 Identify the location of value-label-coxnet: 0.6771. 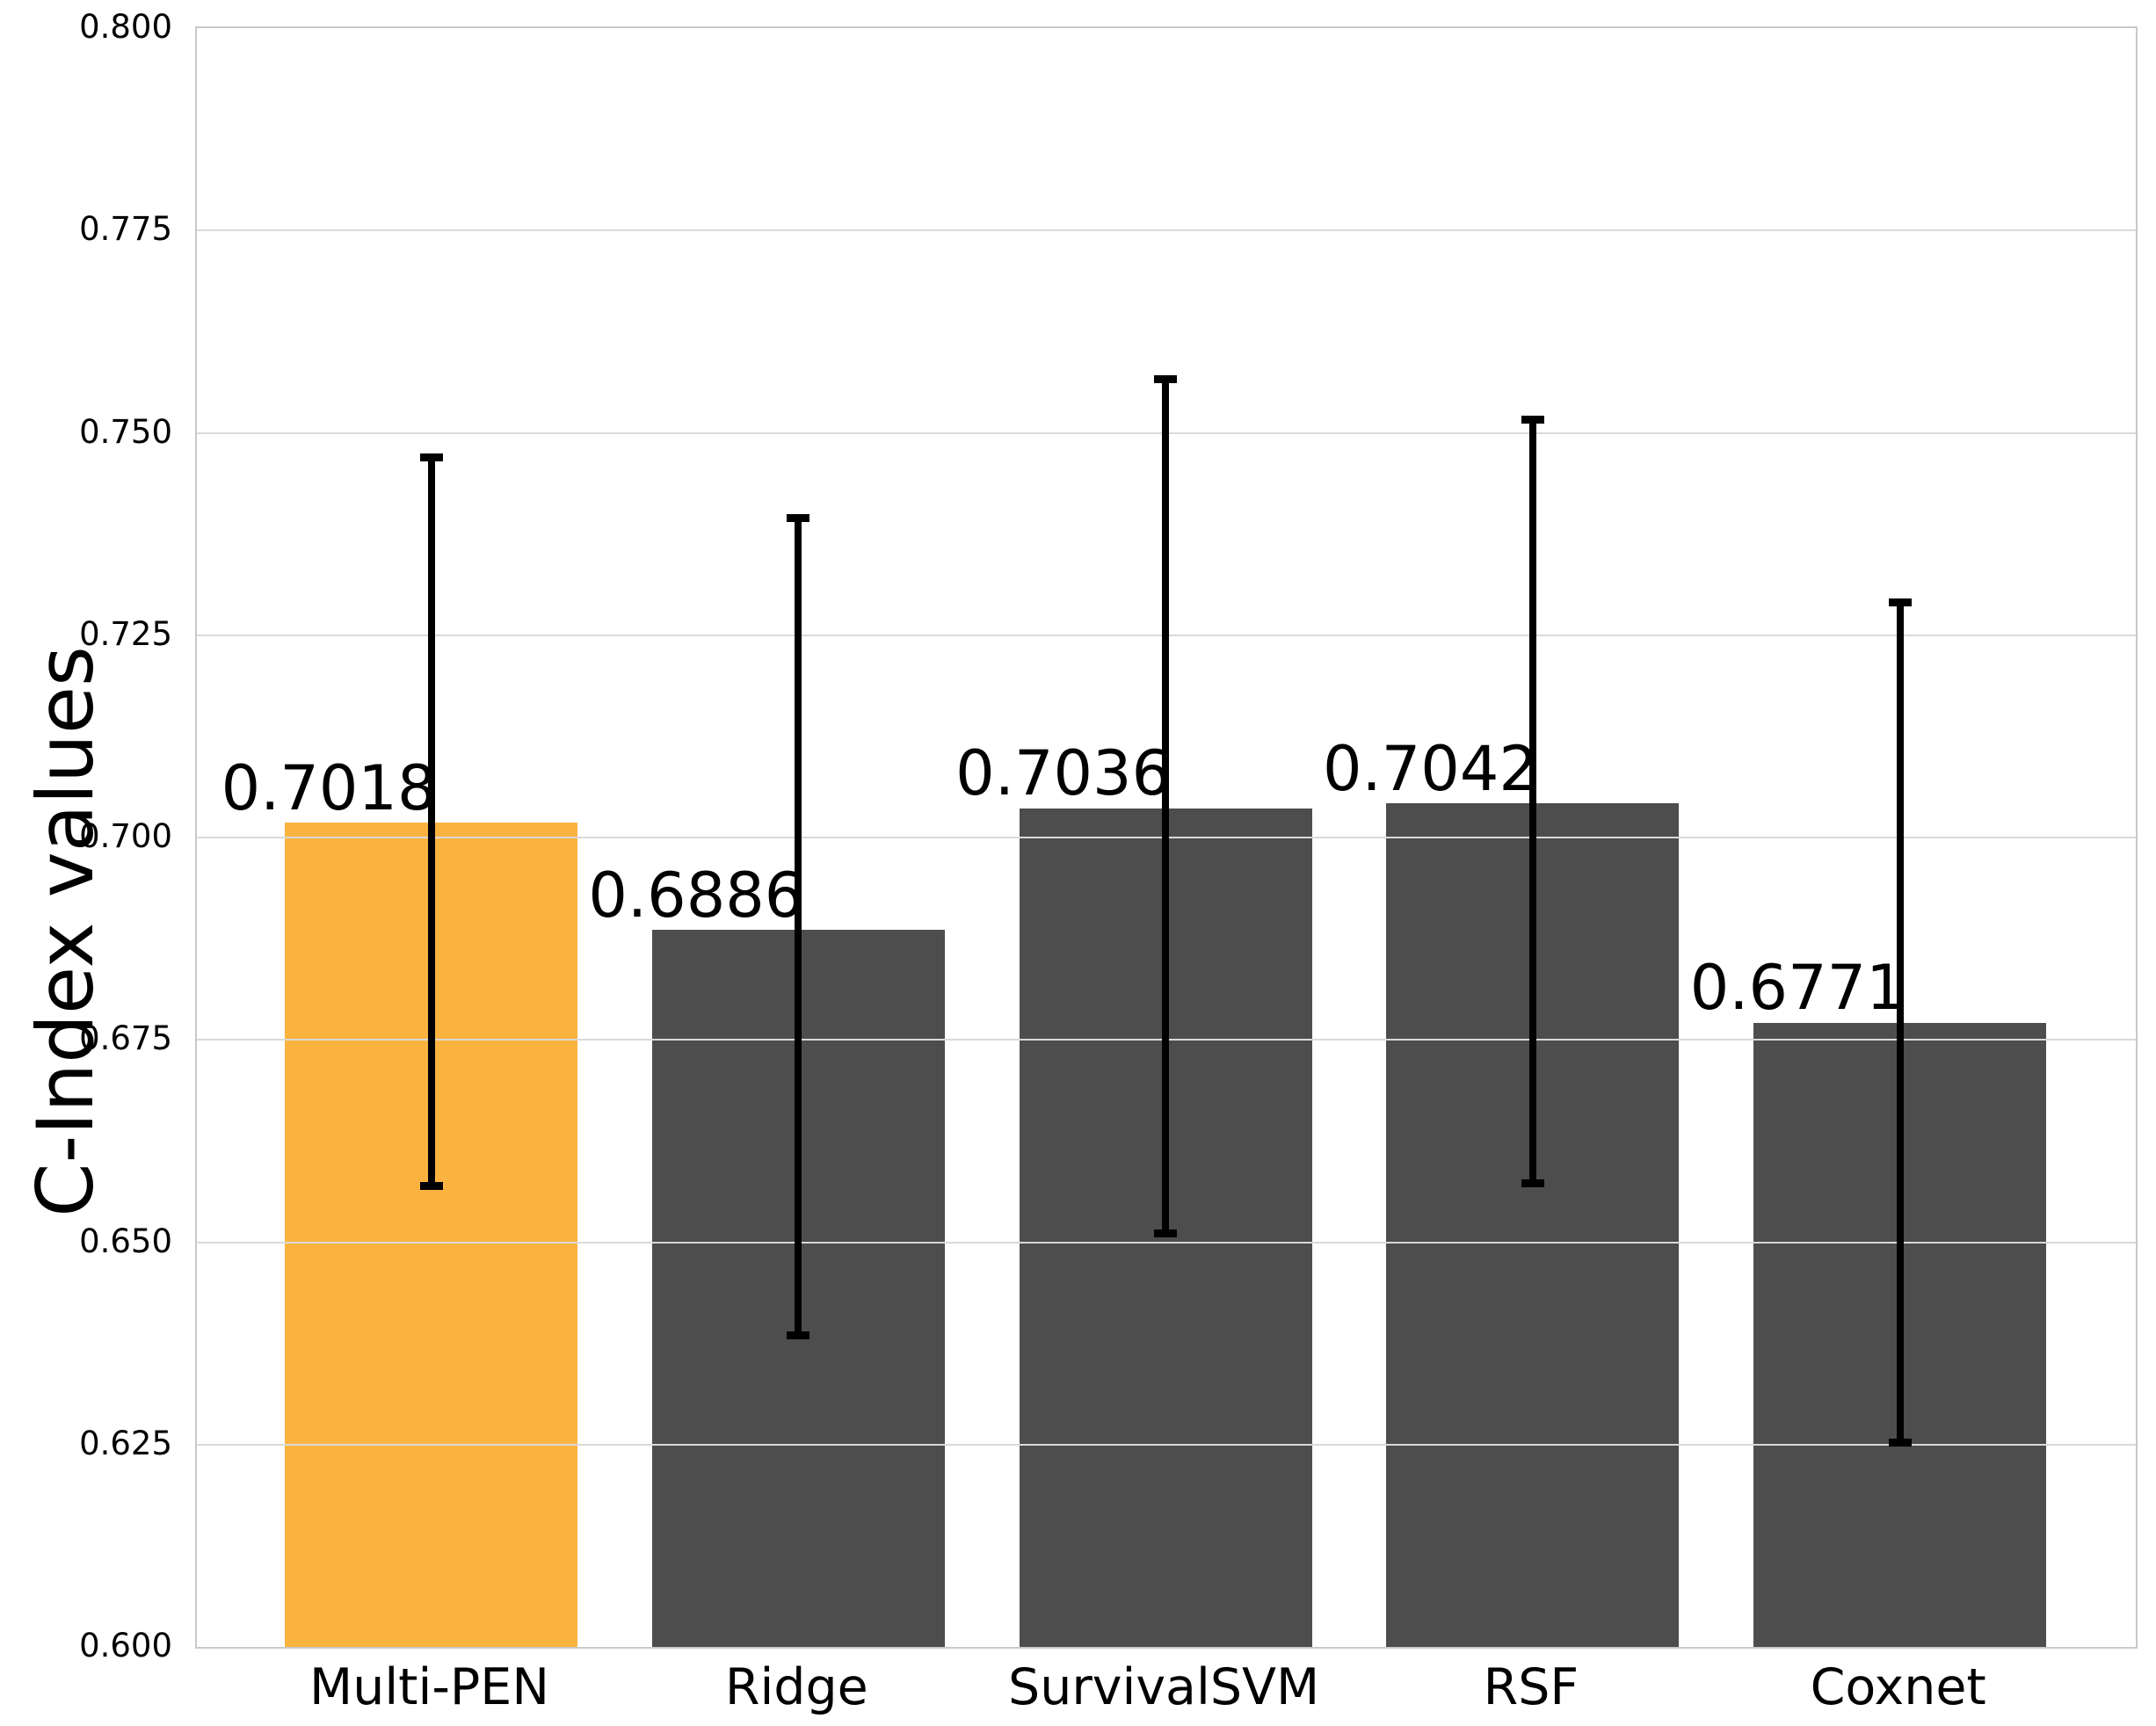
(1797, 989).